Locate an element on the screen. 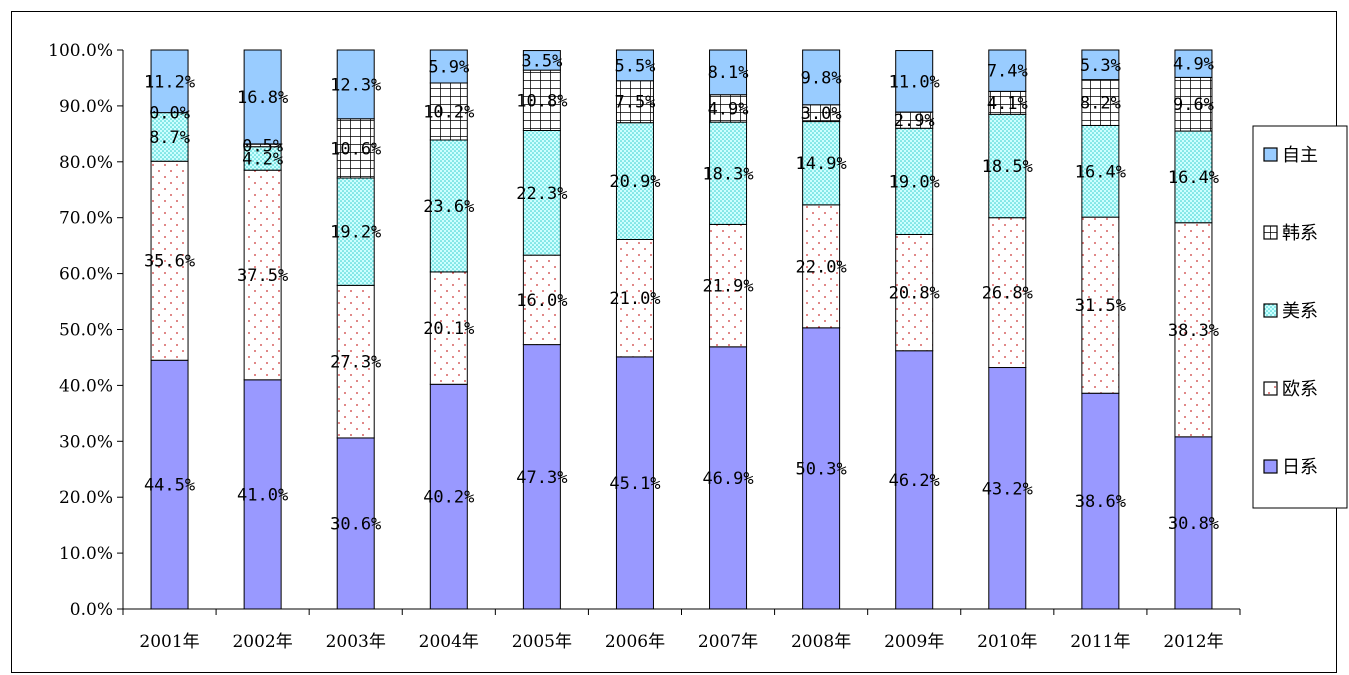  data-label: 10.8% is located at coordinates (541, 101).